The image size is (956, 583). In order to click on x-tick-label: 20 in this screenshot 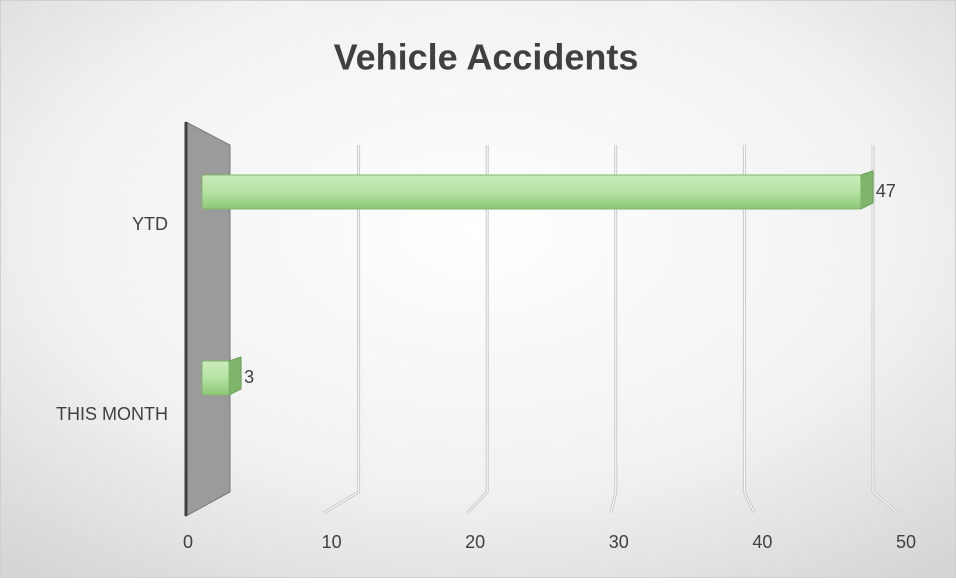, I will do `click(475, 542)`.